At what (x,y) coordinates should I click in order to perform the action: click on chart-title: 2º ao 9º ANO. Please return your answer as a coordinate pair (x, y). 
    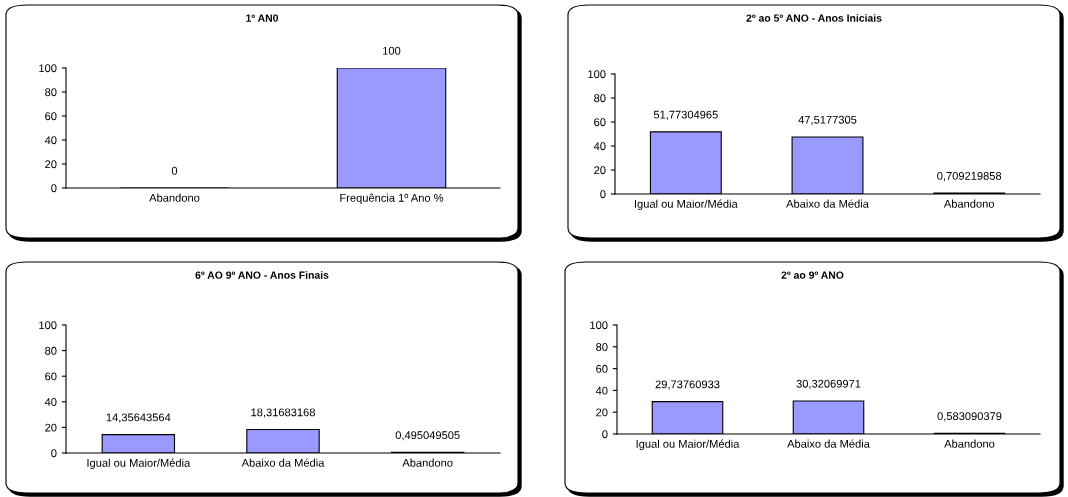
    Looking at the image, I should click on (812, 275).